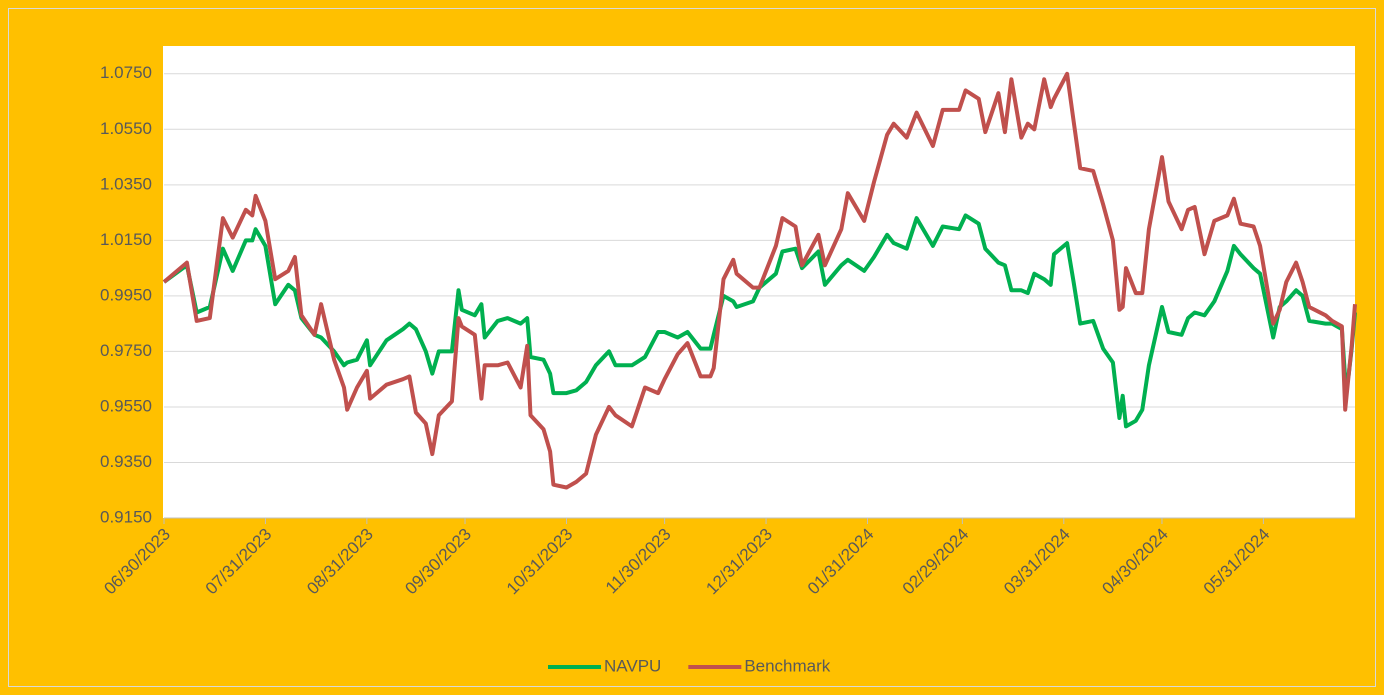 This screenshot has width=1384, height=695. Describe the element at coordinates (126, 183) in the screenshot. I see `y-tick-label: 1.0350` at that location.